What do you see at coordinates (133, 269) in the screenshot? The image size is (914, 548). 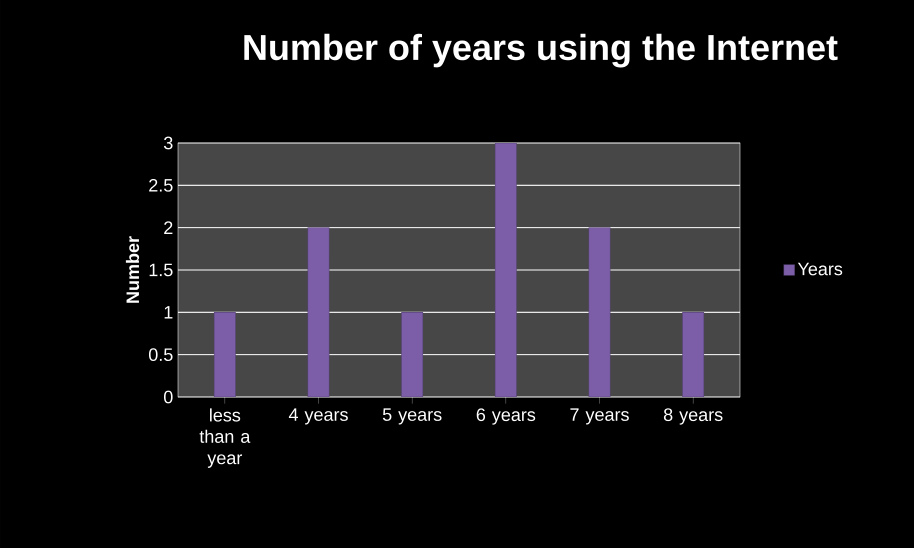 I see `y-axis-title: Number` at bounding box center [133, 269].